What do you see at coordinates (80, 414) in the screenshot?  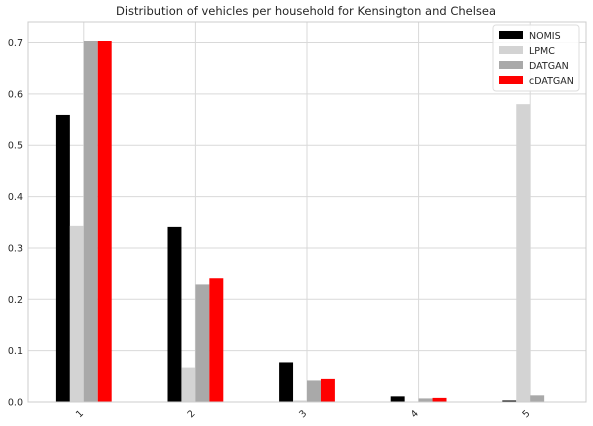 I see `x-tick-label: 1` at bounding box center [80, 414].